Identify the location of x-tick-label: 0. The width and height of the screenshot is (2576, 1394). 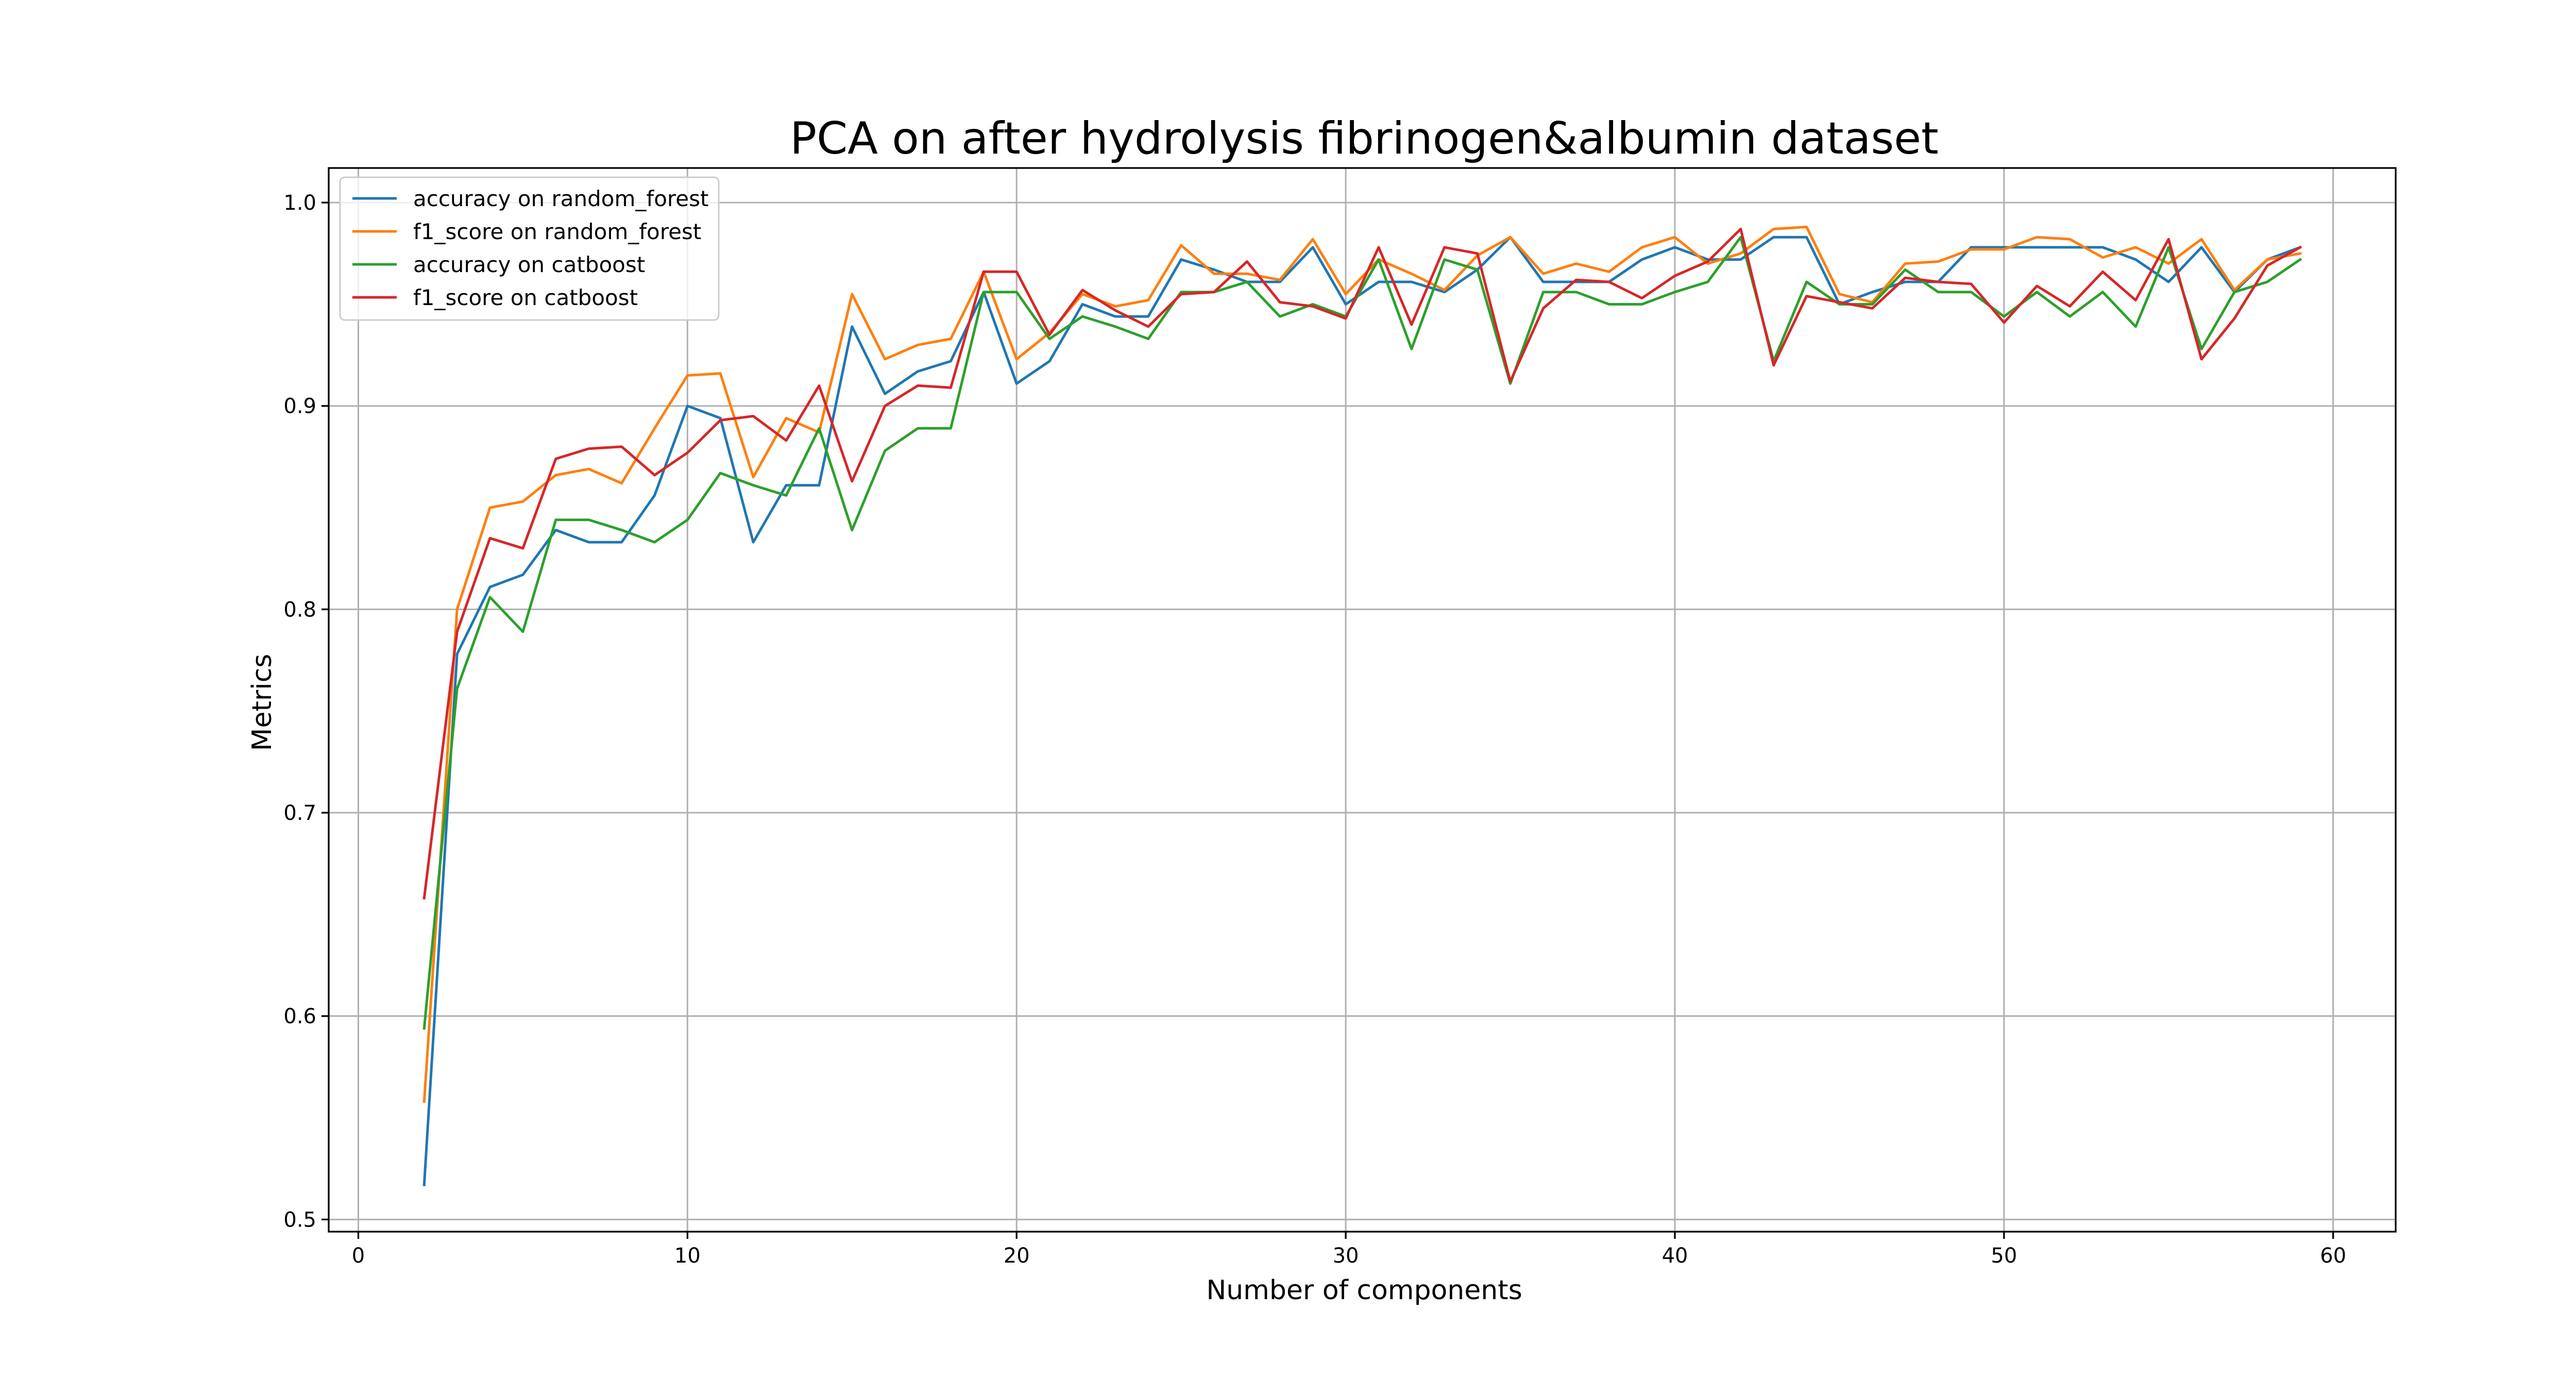
(358, 1256).